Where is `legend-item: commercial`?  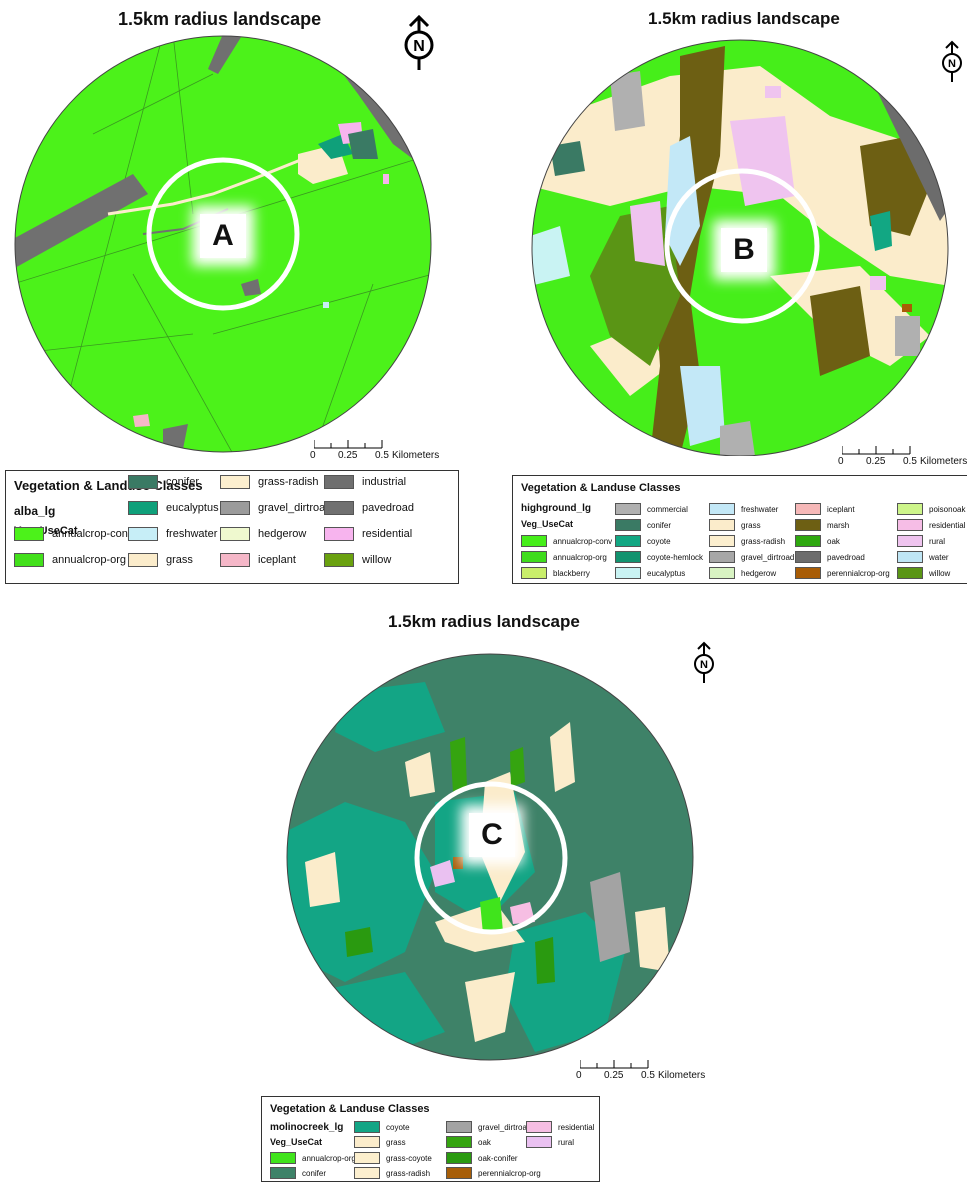 legend-item: commercial is located at coordinates (651, 509).